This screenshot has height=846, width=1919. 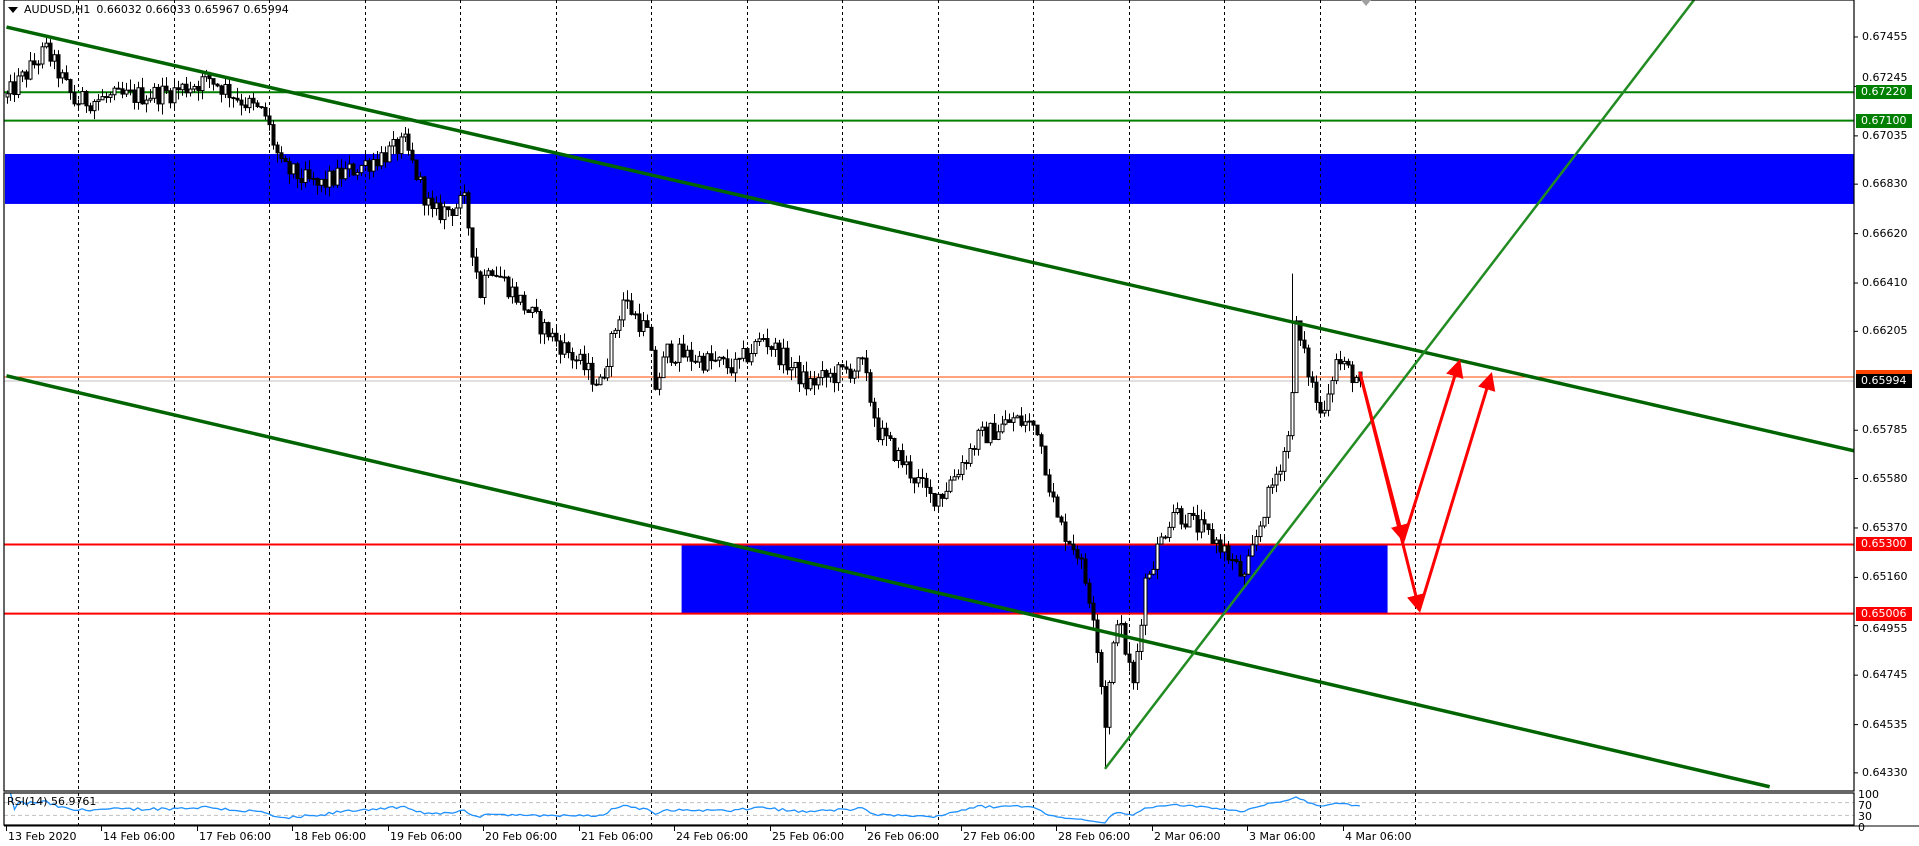 What do you see at coordinates (1378, 836) in the screenshot?
I see `time-tick-label: 4 Mar 06:00` at bounding box center [1378, 836].